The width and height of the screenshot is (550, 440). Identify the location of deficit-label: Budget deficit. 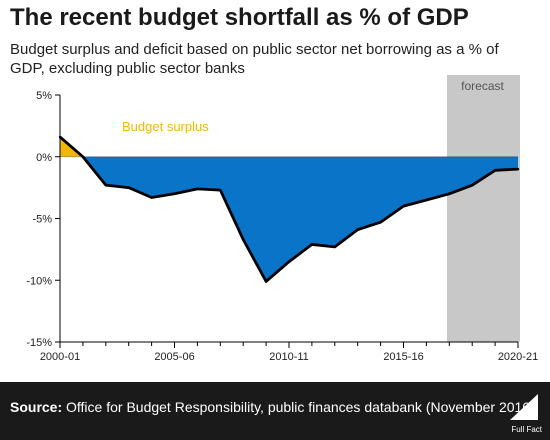
(161, 248).